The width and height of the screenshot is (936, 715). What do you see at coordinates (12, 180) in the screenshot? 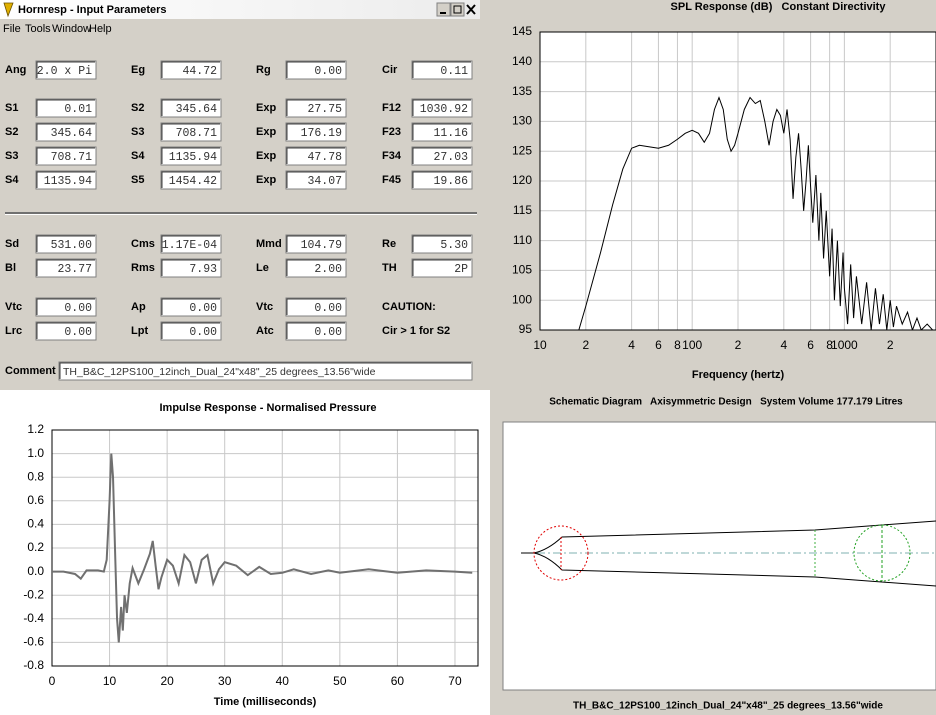
I see `param-label: S4` at bounding box center [12, 180].